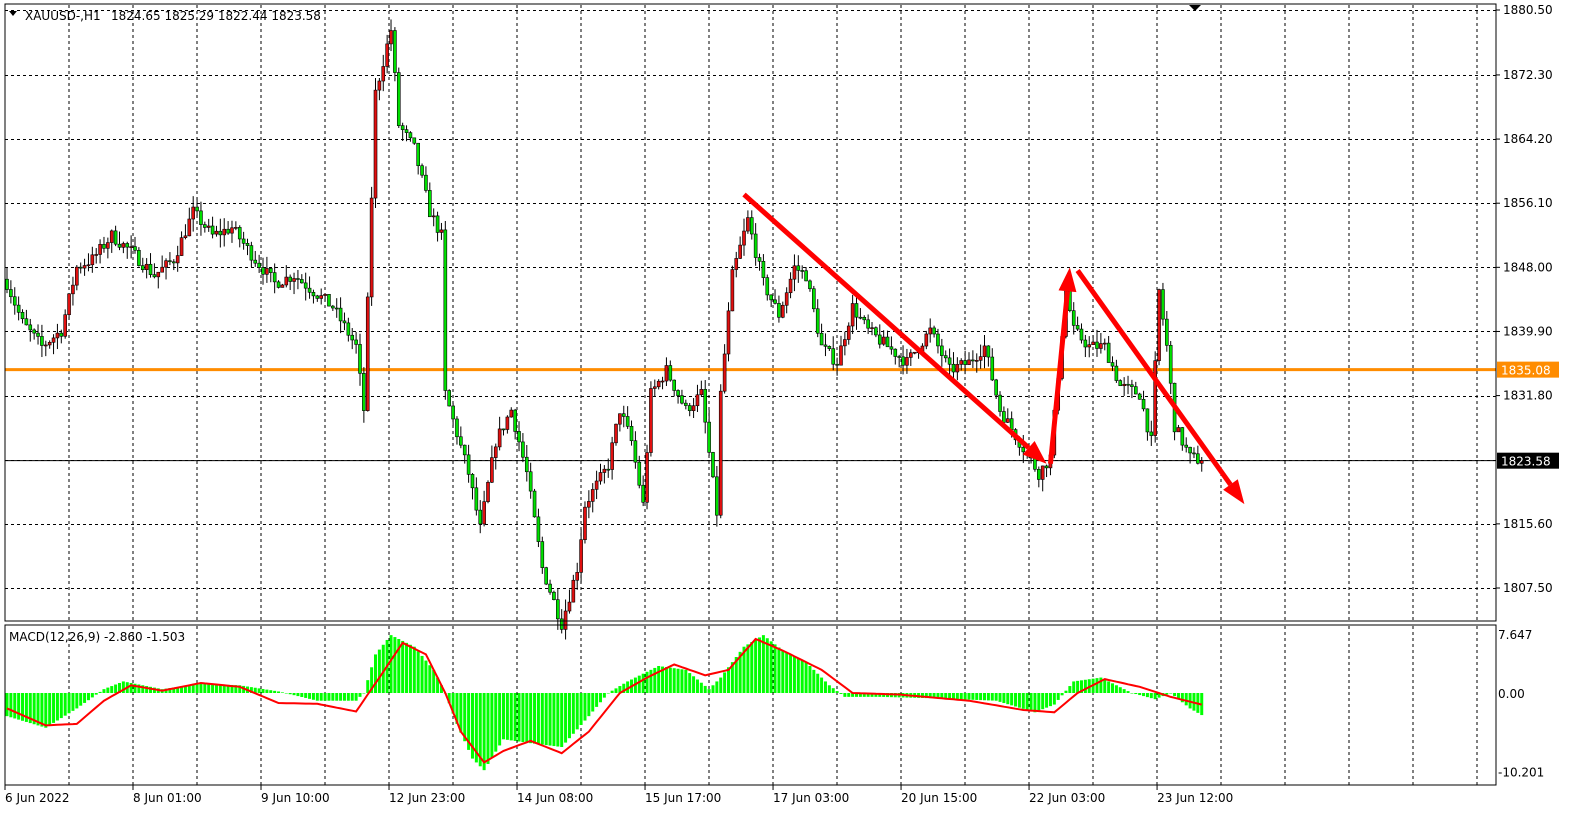 Image resolution: width=1585 pixels, height=822 pixels. Describe the element at coordinates (427, 798) in the screenshot. I see `time-tick-label: 12 Jun 23:00` at that location.